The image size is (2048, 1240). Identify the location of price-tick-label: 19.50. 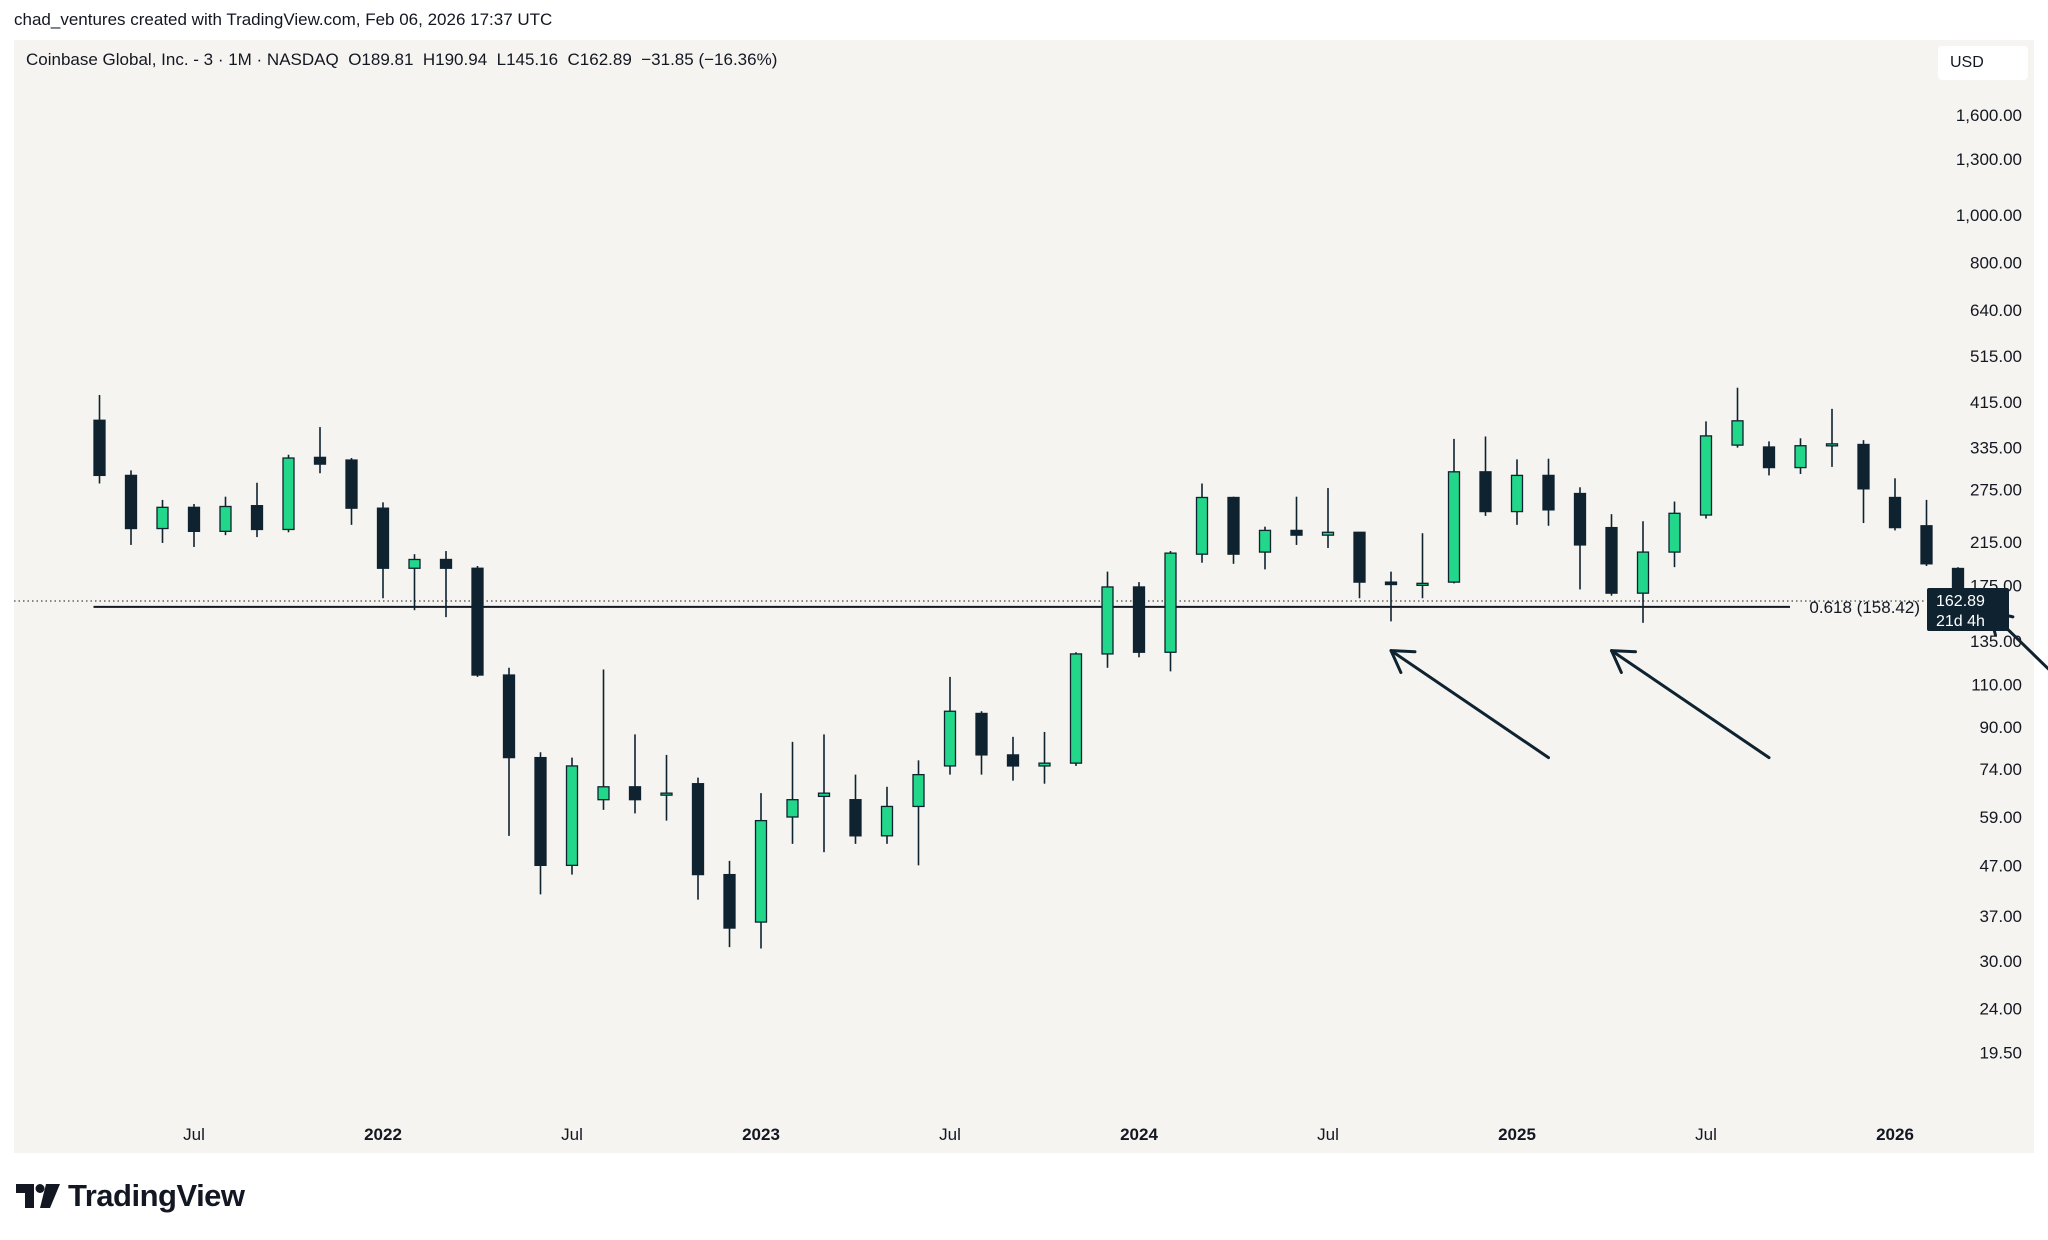
(2000, 1052).